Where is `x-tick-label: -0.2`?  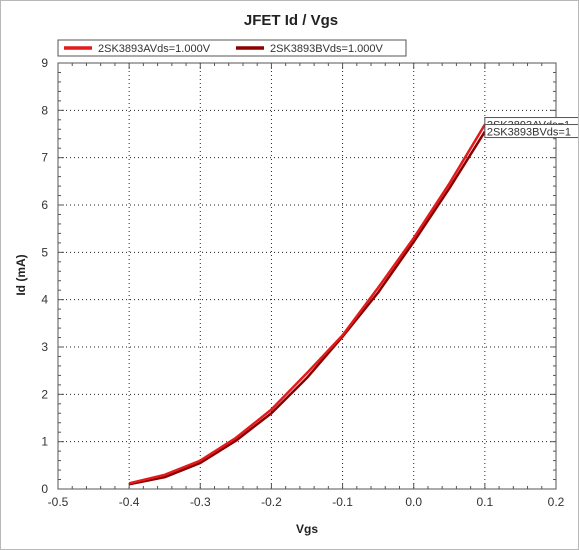 x-tick-label: -0.2 is located at coordinates (271, 502).